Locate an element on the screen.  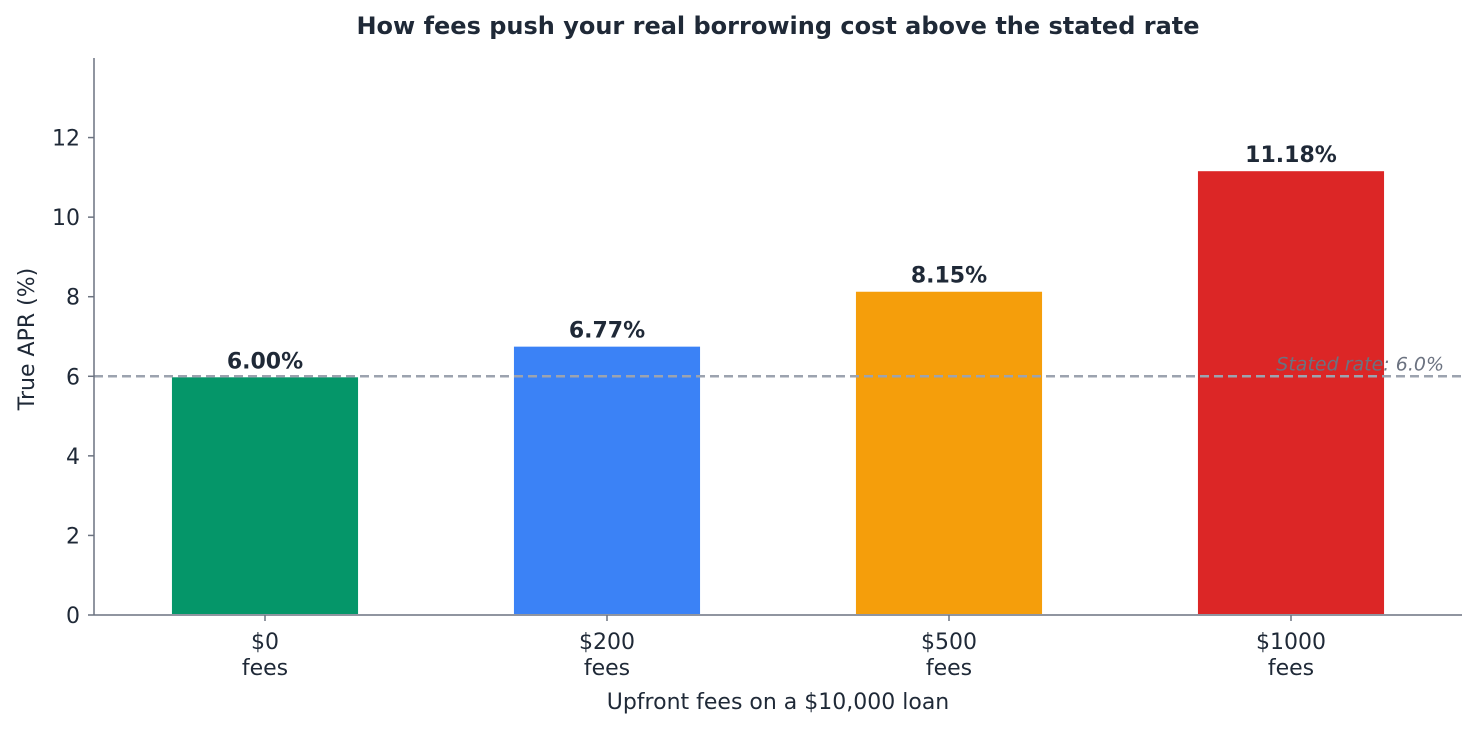
bar-value-label: 6.77% is located at coordinates (607, 331).